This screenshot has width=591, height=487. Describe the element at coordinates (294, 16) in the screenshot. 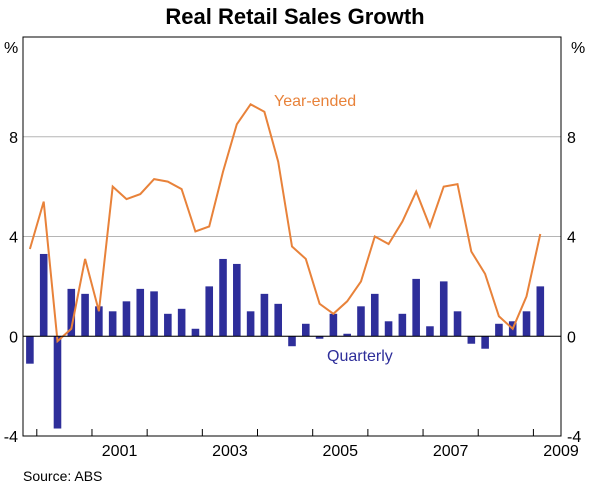

I see `chart-title: Real Retail Sales Growth` at that location.